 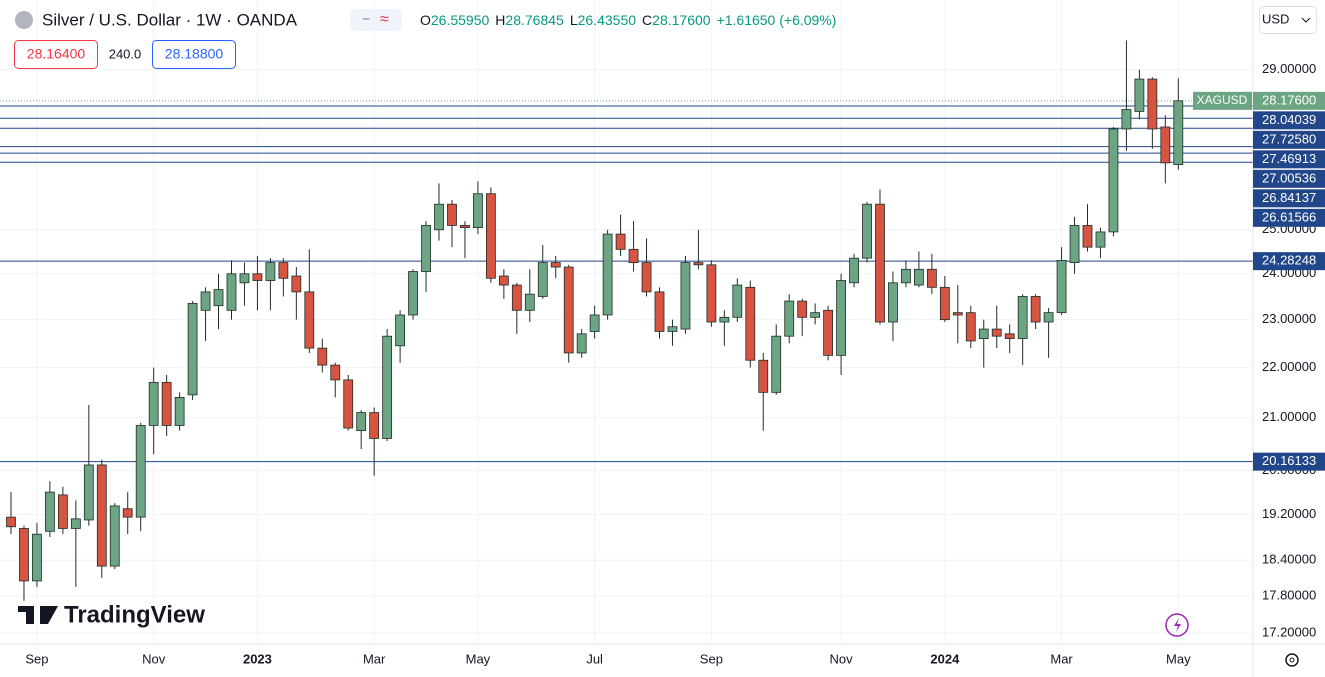 I want to click on level-label: 24.28248, so click(x=1289, y=260).